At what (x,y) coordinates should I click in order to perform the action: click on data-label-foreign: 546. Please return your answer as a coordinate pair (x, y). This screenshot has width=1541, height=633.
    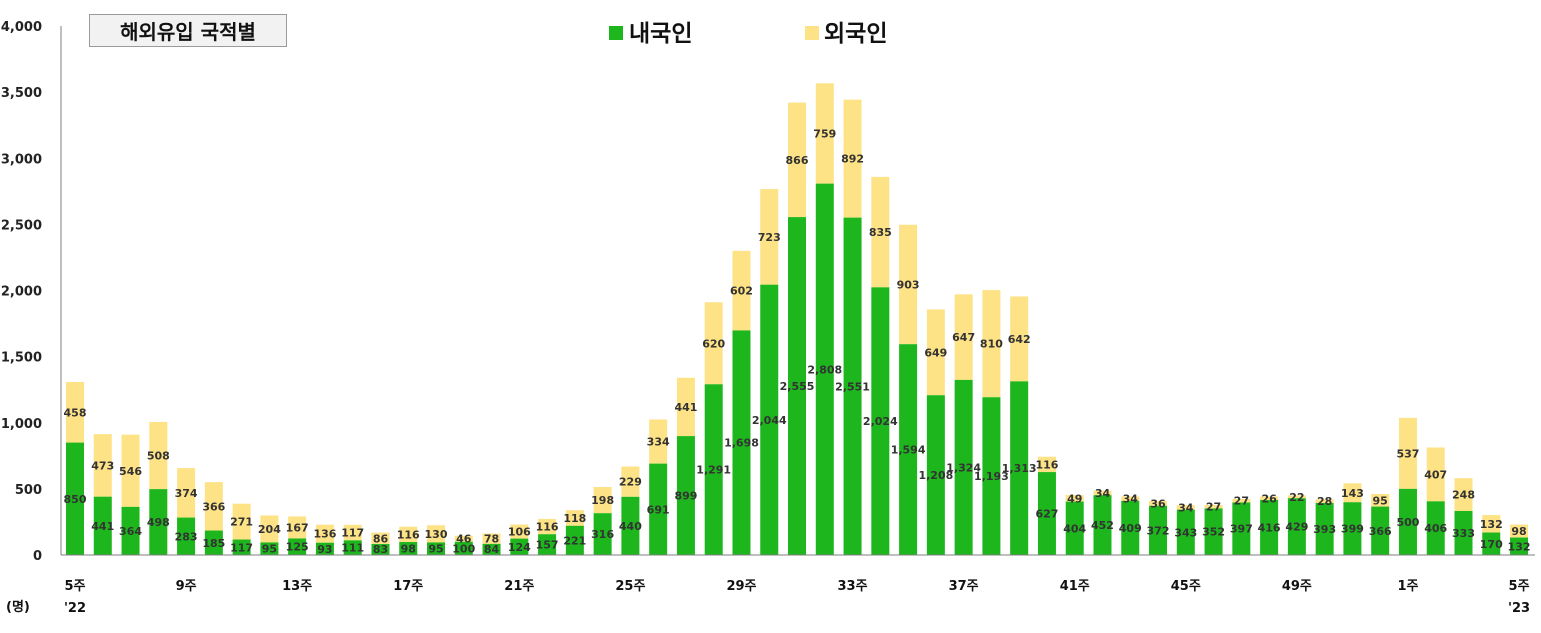
    Looking at the image, I should click on (130, 471).